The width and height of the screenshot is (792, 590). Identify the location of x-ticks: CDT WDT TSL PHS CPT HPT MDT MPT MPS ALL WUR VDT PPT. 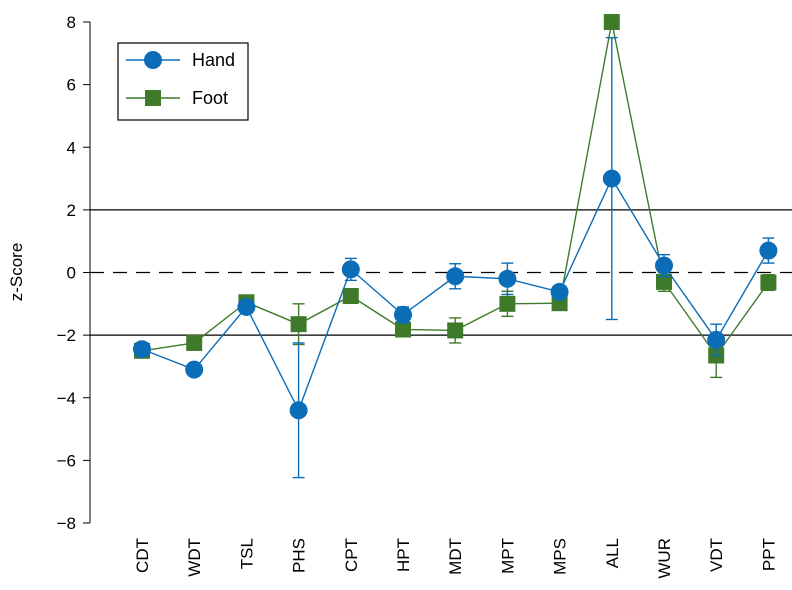
(455, 558).